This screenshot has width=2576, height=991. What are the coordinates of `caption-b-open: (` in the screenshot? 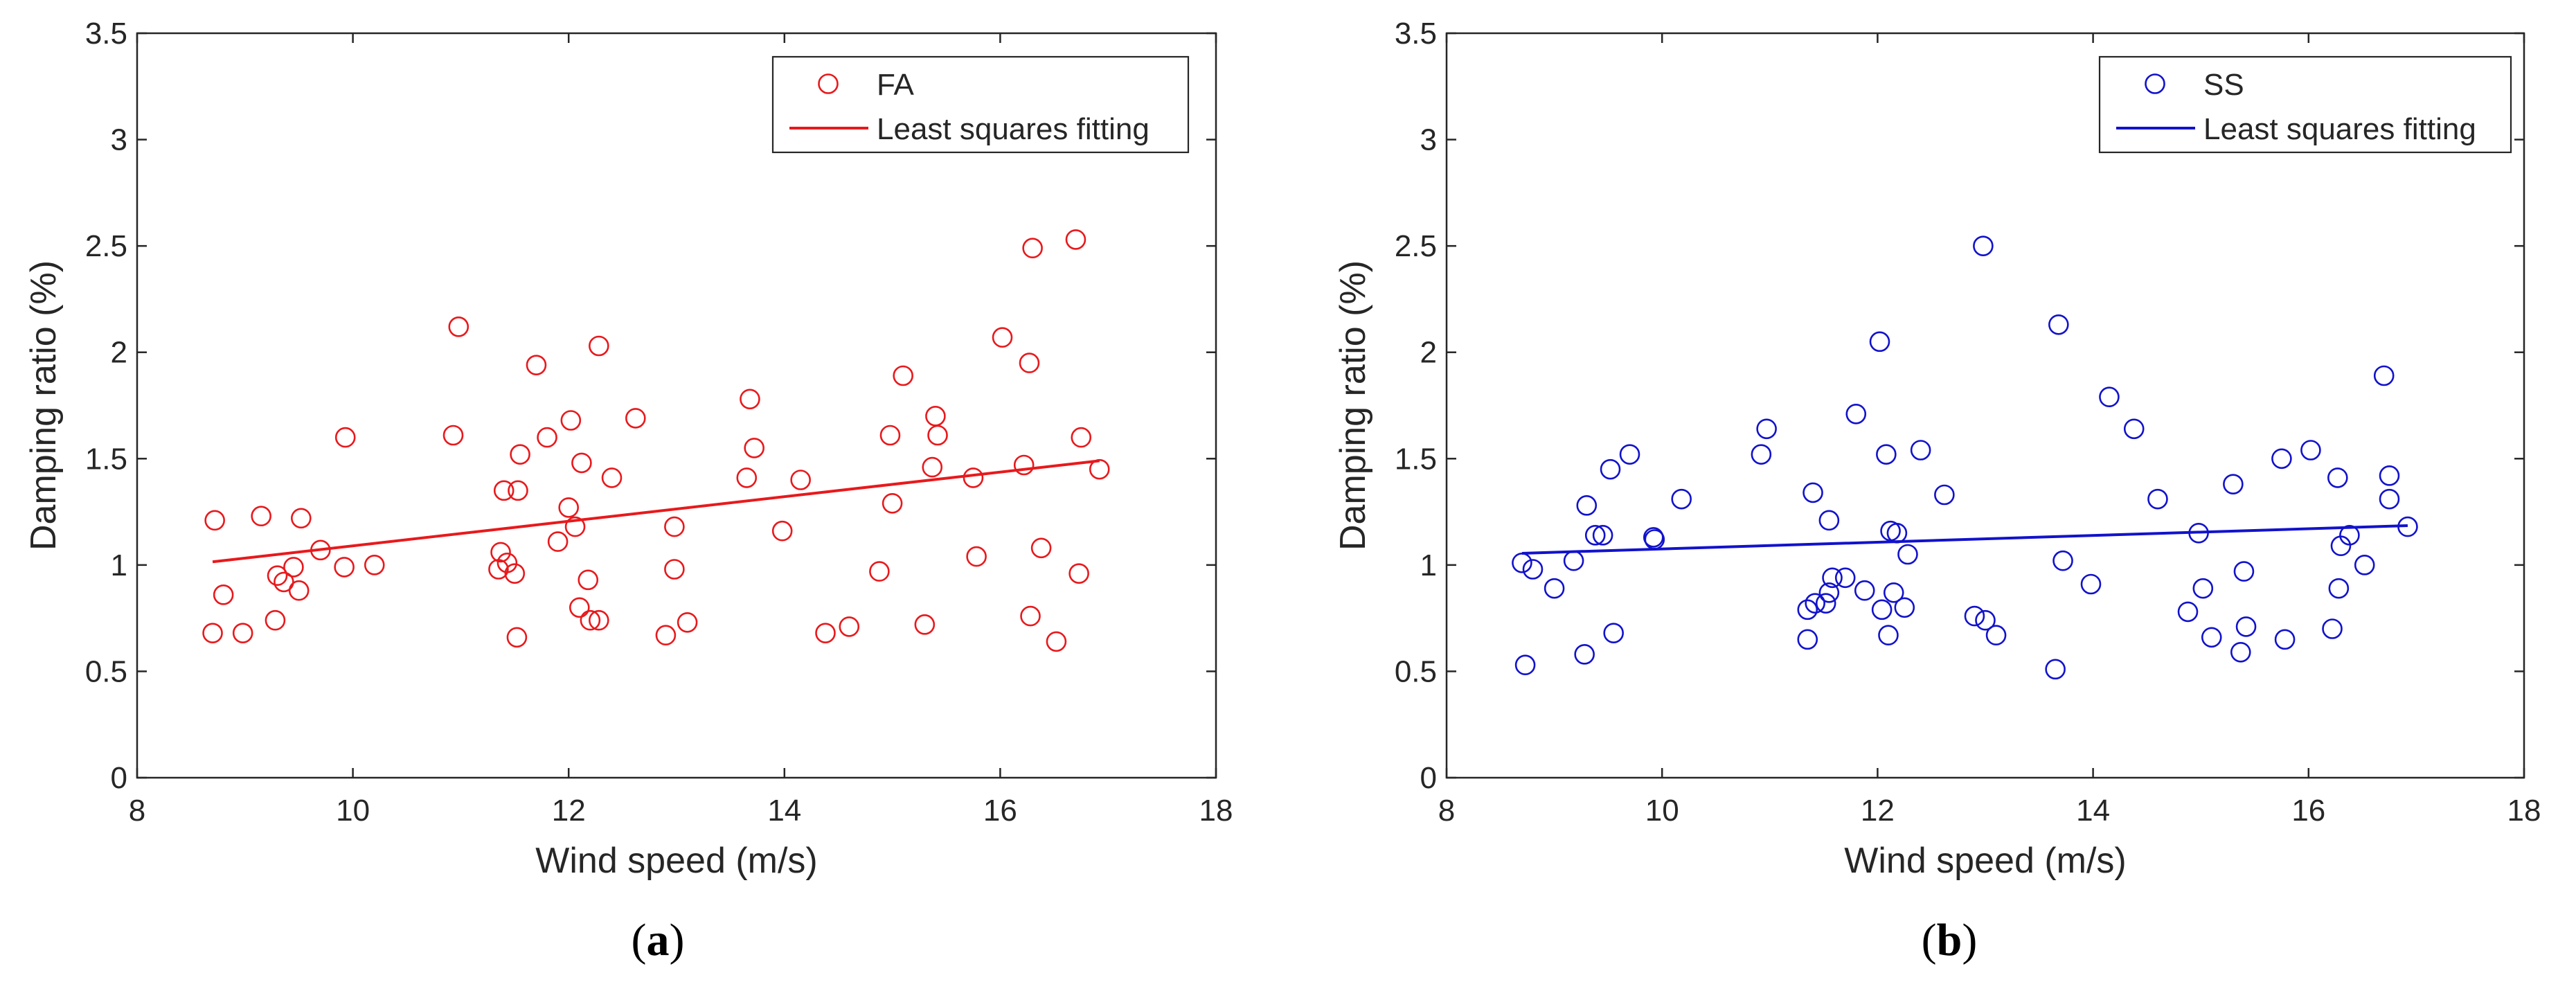 It's located at (1929, 940).